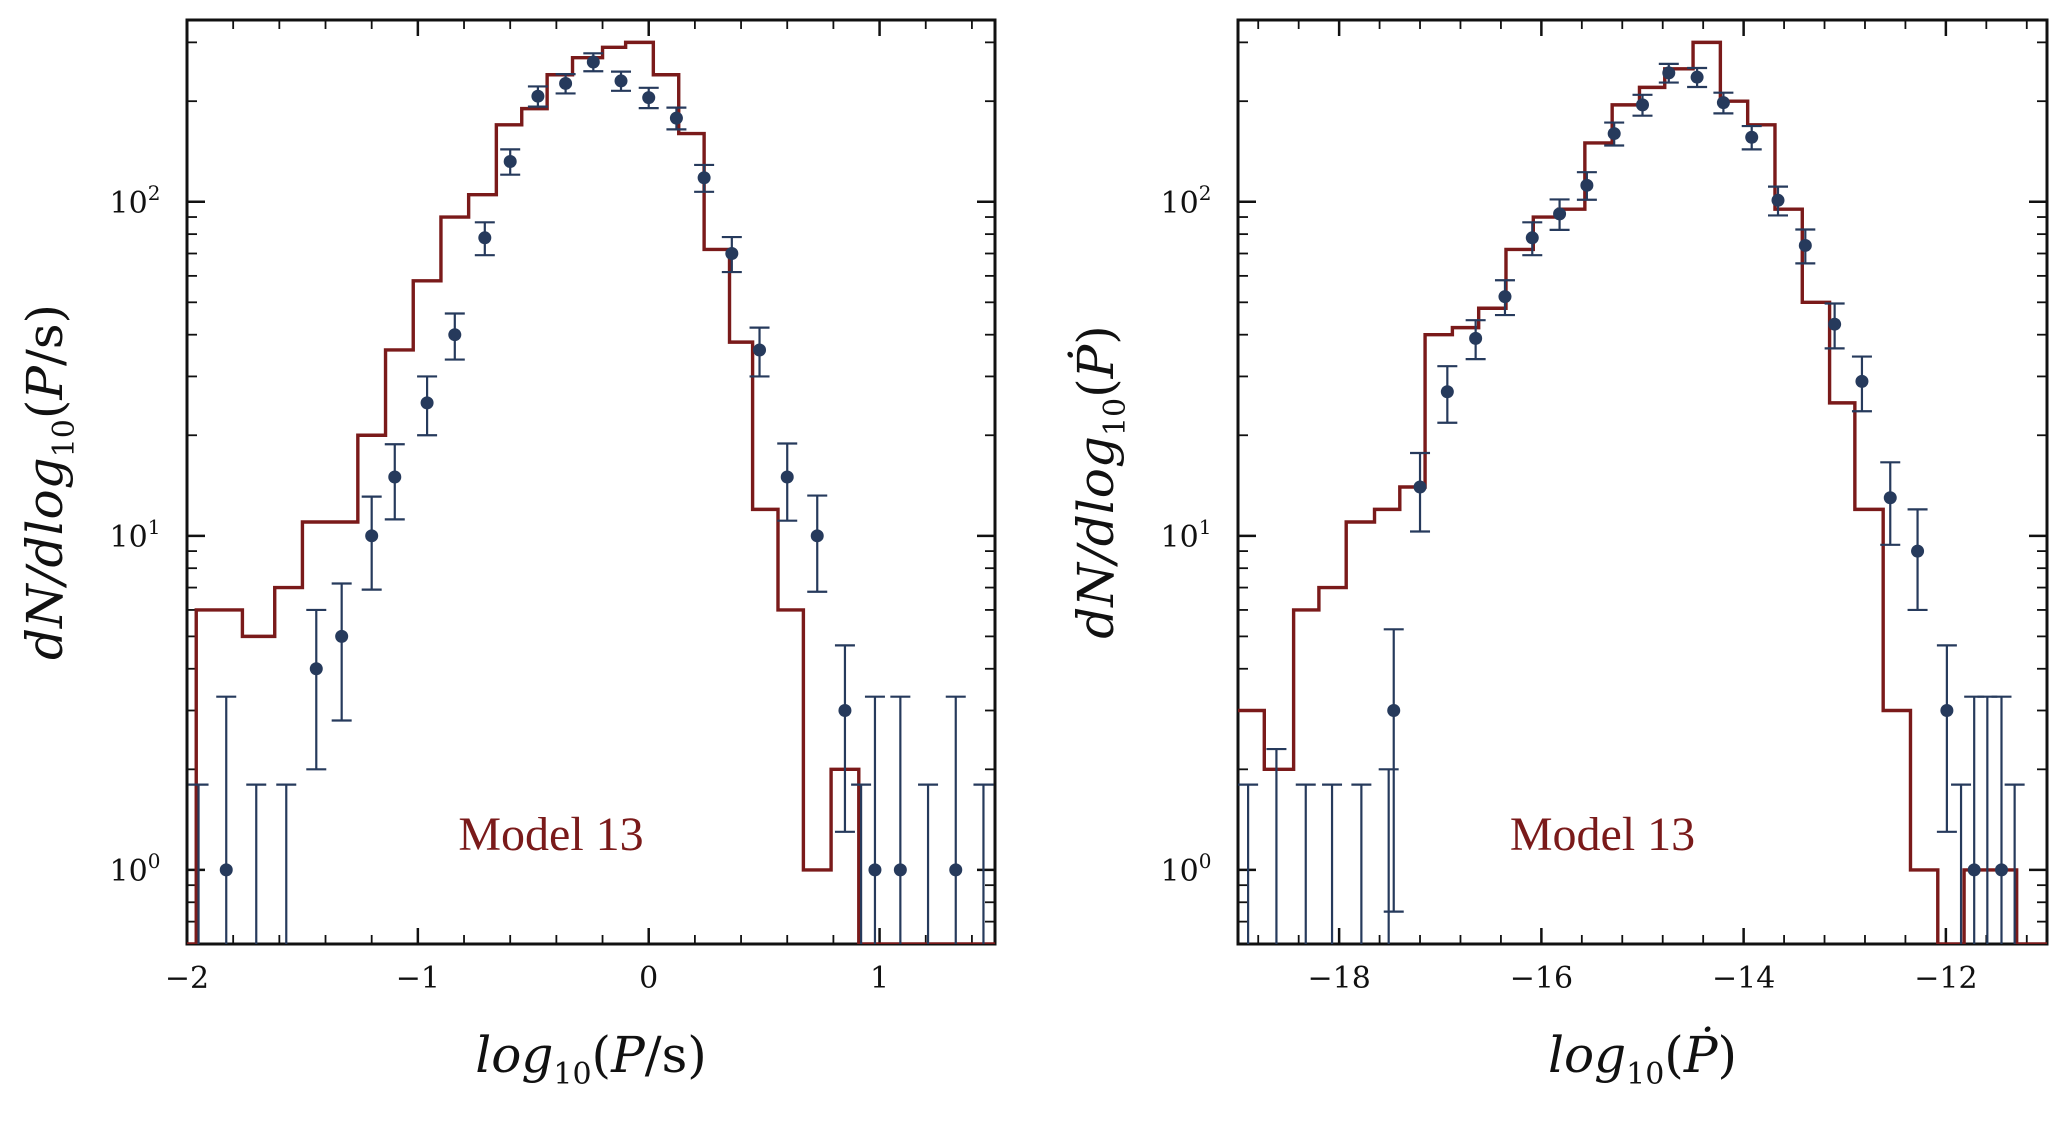  What do you see at coordinates (1205, 193) in the screenshot?
I see `period-derivative-y-tick-exponent: 2` at bounding box center [1205, 193].